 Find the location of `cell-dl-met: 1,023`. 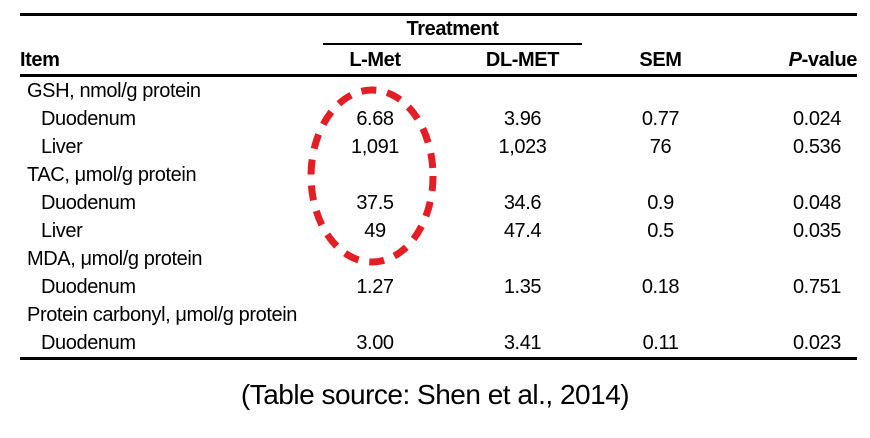

cell-dl-met: 1,023 is located at coordinates (522, 146).